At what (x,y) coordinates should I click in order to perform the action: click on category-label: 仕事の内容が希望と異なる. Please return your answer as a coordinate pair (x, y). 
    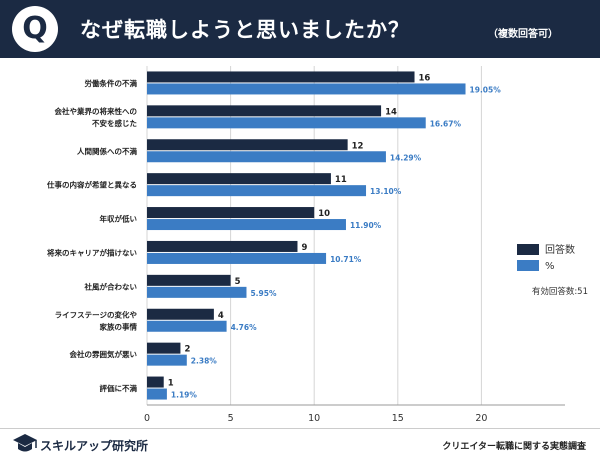
    Looking at the image, I should click on (91, 185).